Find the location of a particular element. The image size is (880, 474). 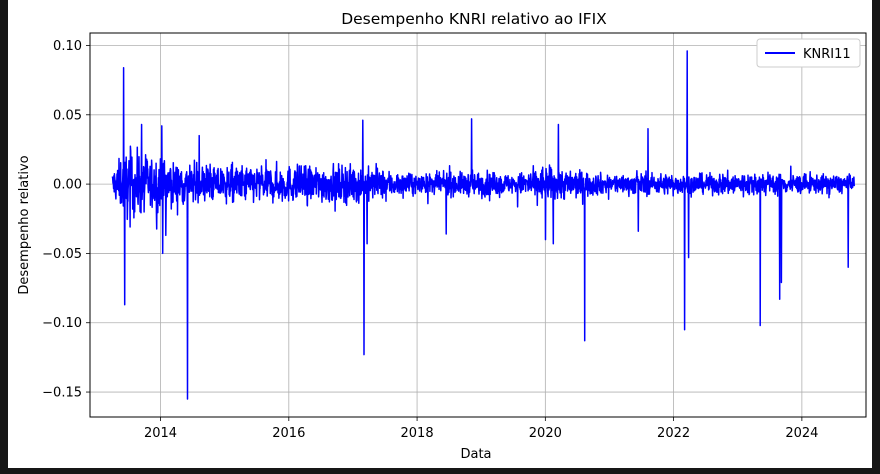

y-tick-label: −0.05 is located at coordinates (62, 254).